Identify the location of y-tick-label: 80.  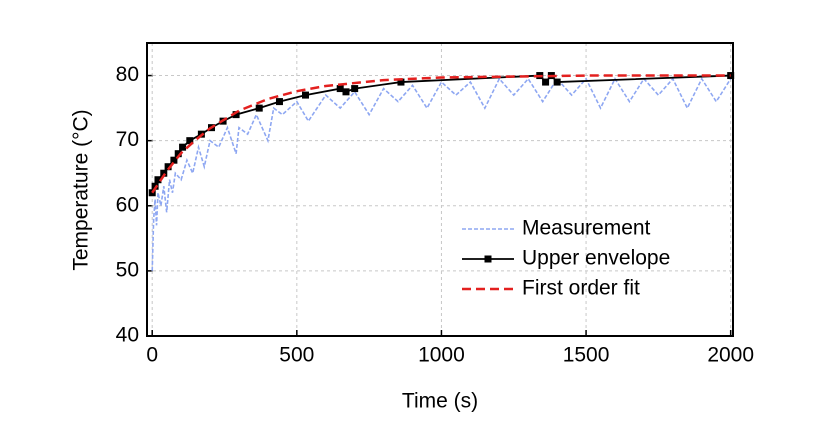
(127, 74).